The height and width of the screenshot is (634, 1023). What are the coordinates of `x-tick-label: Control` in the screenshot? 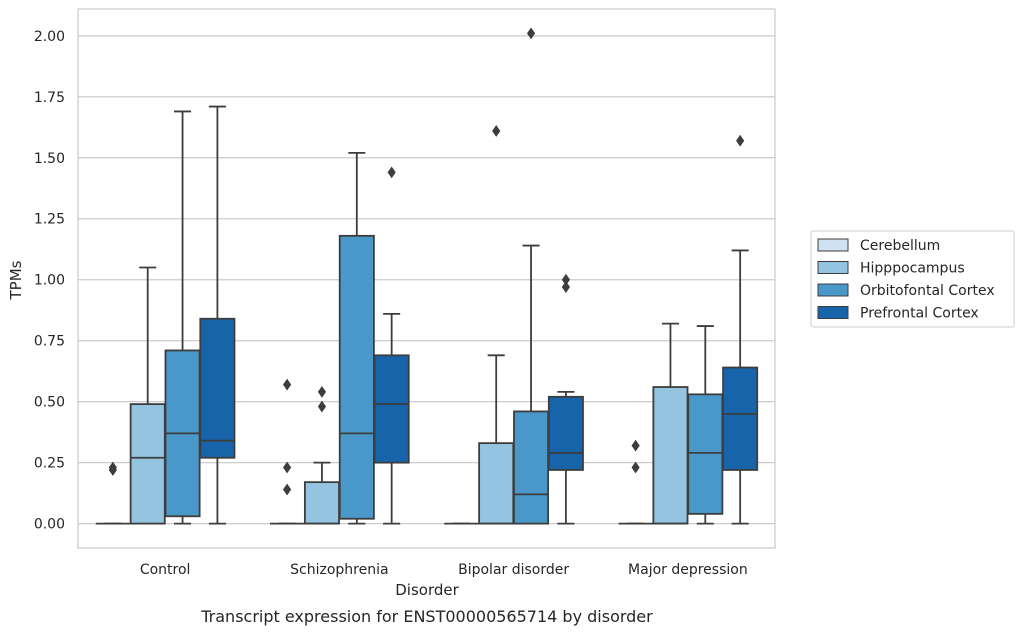 It's located at (165, 570).